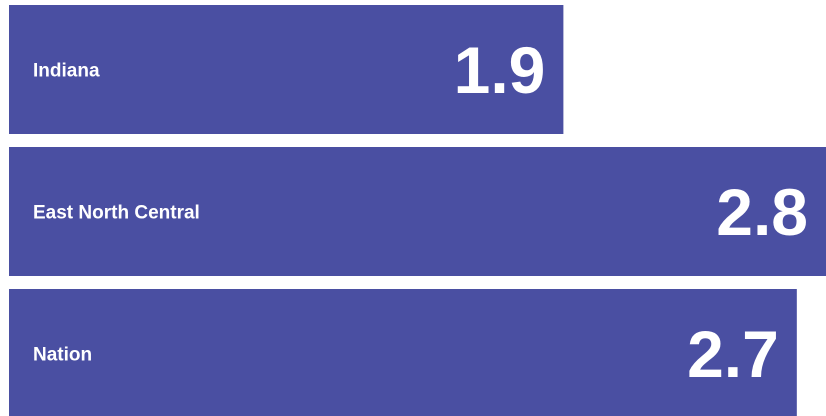 This screenshot has width=826, height=416. Describe the element at coordinates (733, 354) in the screenshot. I see `value-label: 2.7` at that location.